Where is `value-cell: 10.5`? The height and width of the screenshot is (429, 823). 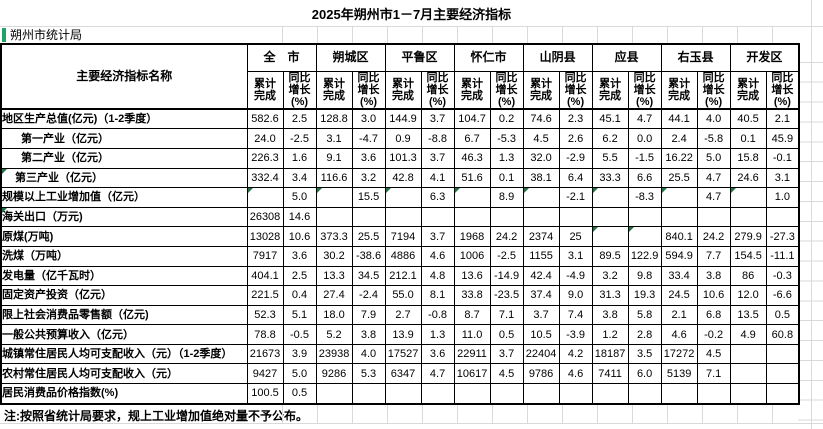 value-cell: 10.5 is located at coordinates (541, 334).